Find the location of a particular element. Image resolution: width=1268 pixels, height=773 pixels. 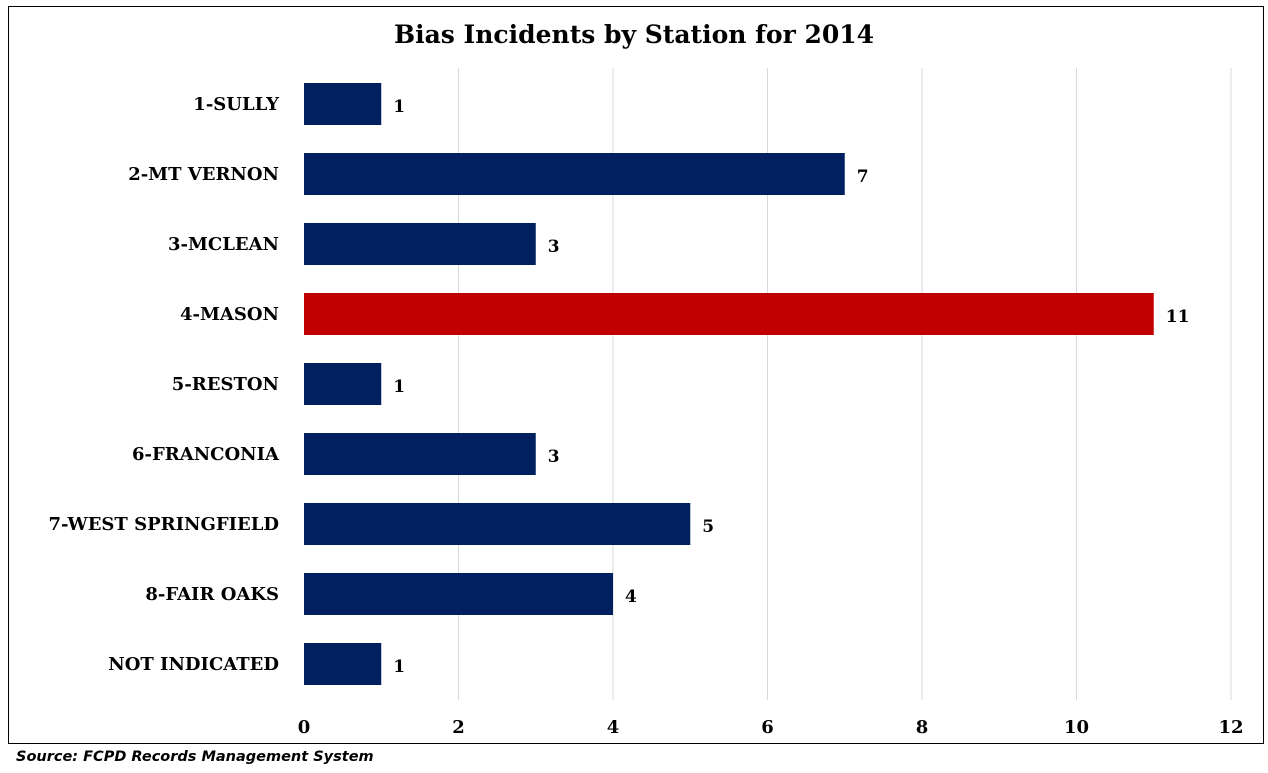

x-tick-label: 2 is located at coordinates (458, 727).